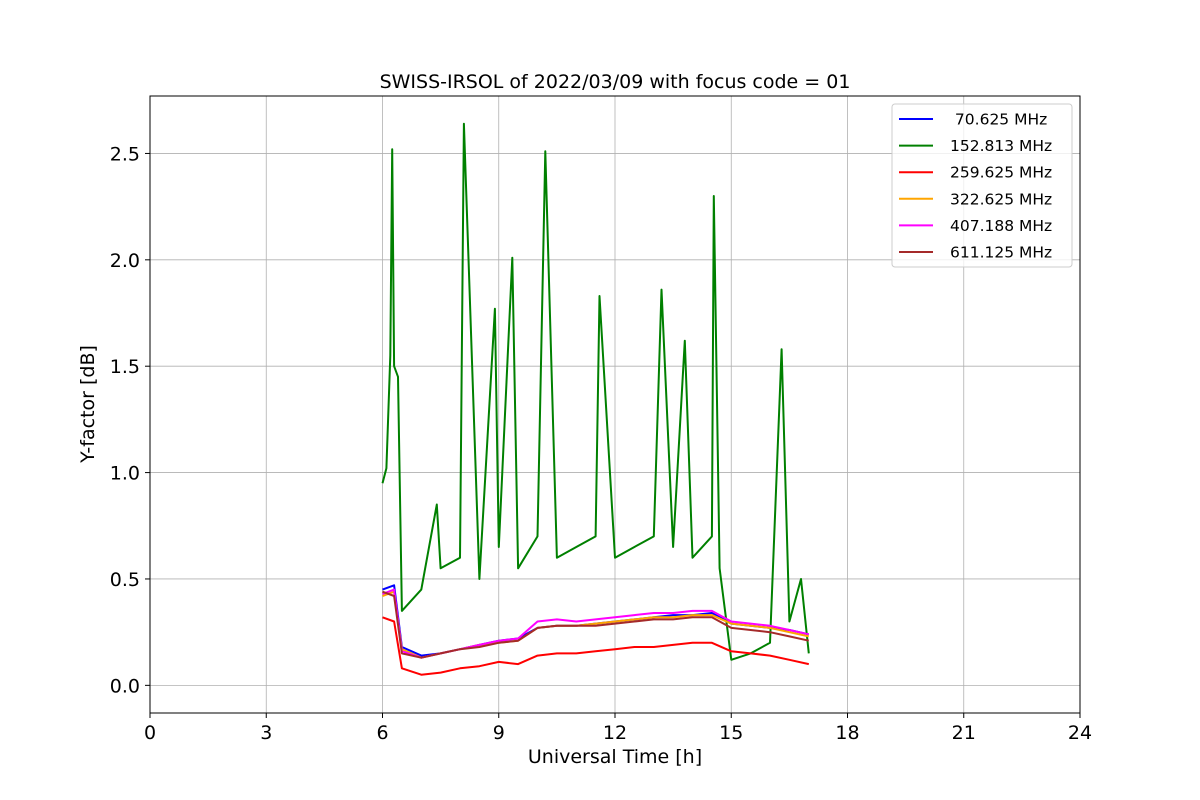 The image size is (1200, 800). What do you see at coordinates (1001, 253) in the screenshot?
I see `legend-label-5: 611.125 MHz` at bounding box center [1001, 253].